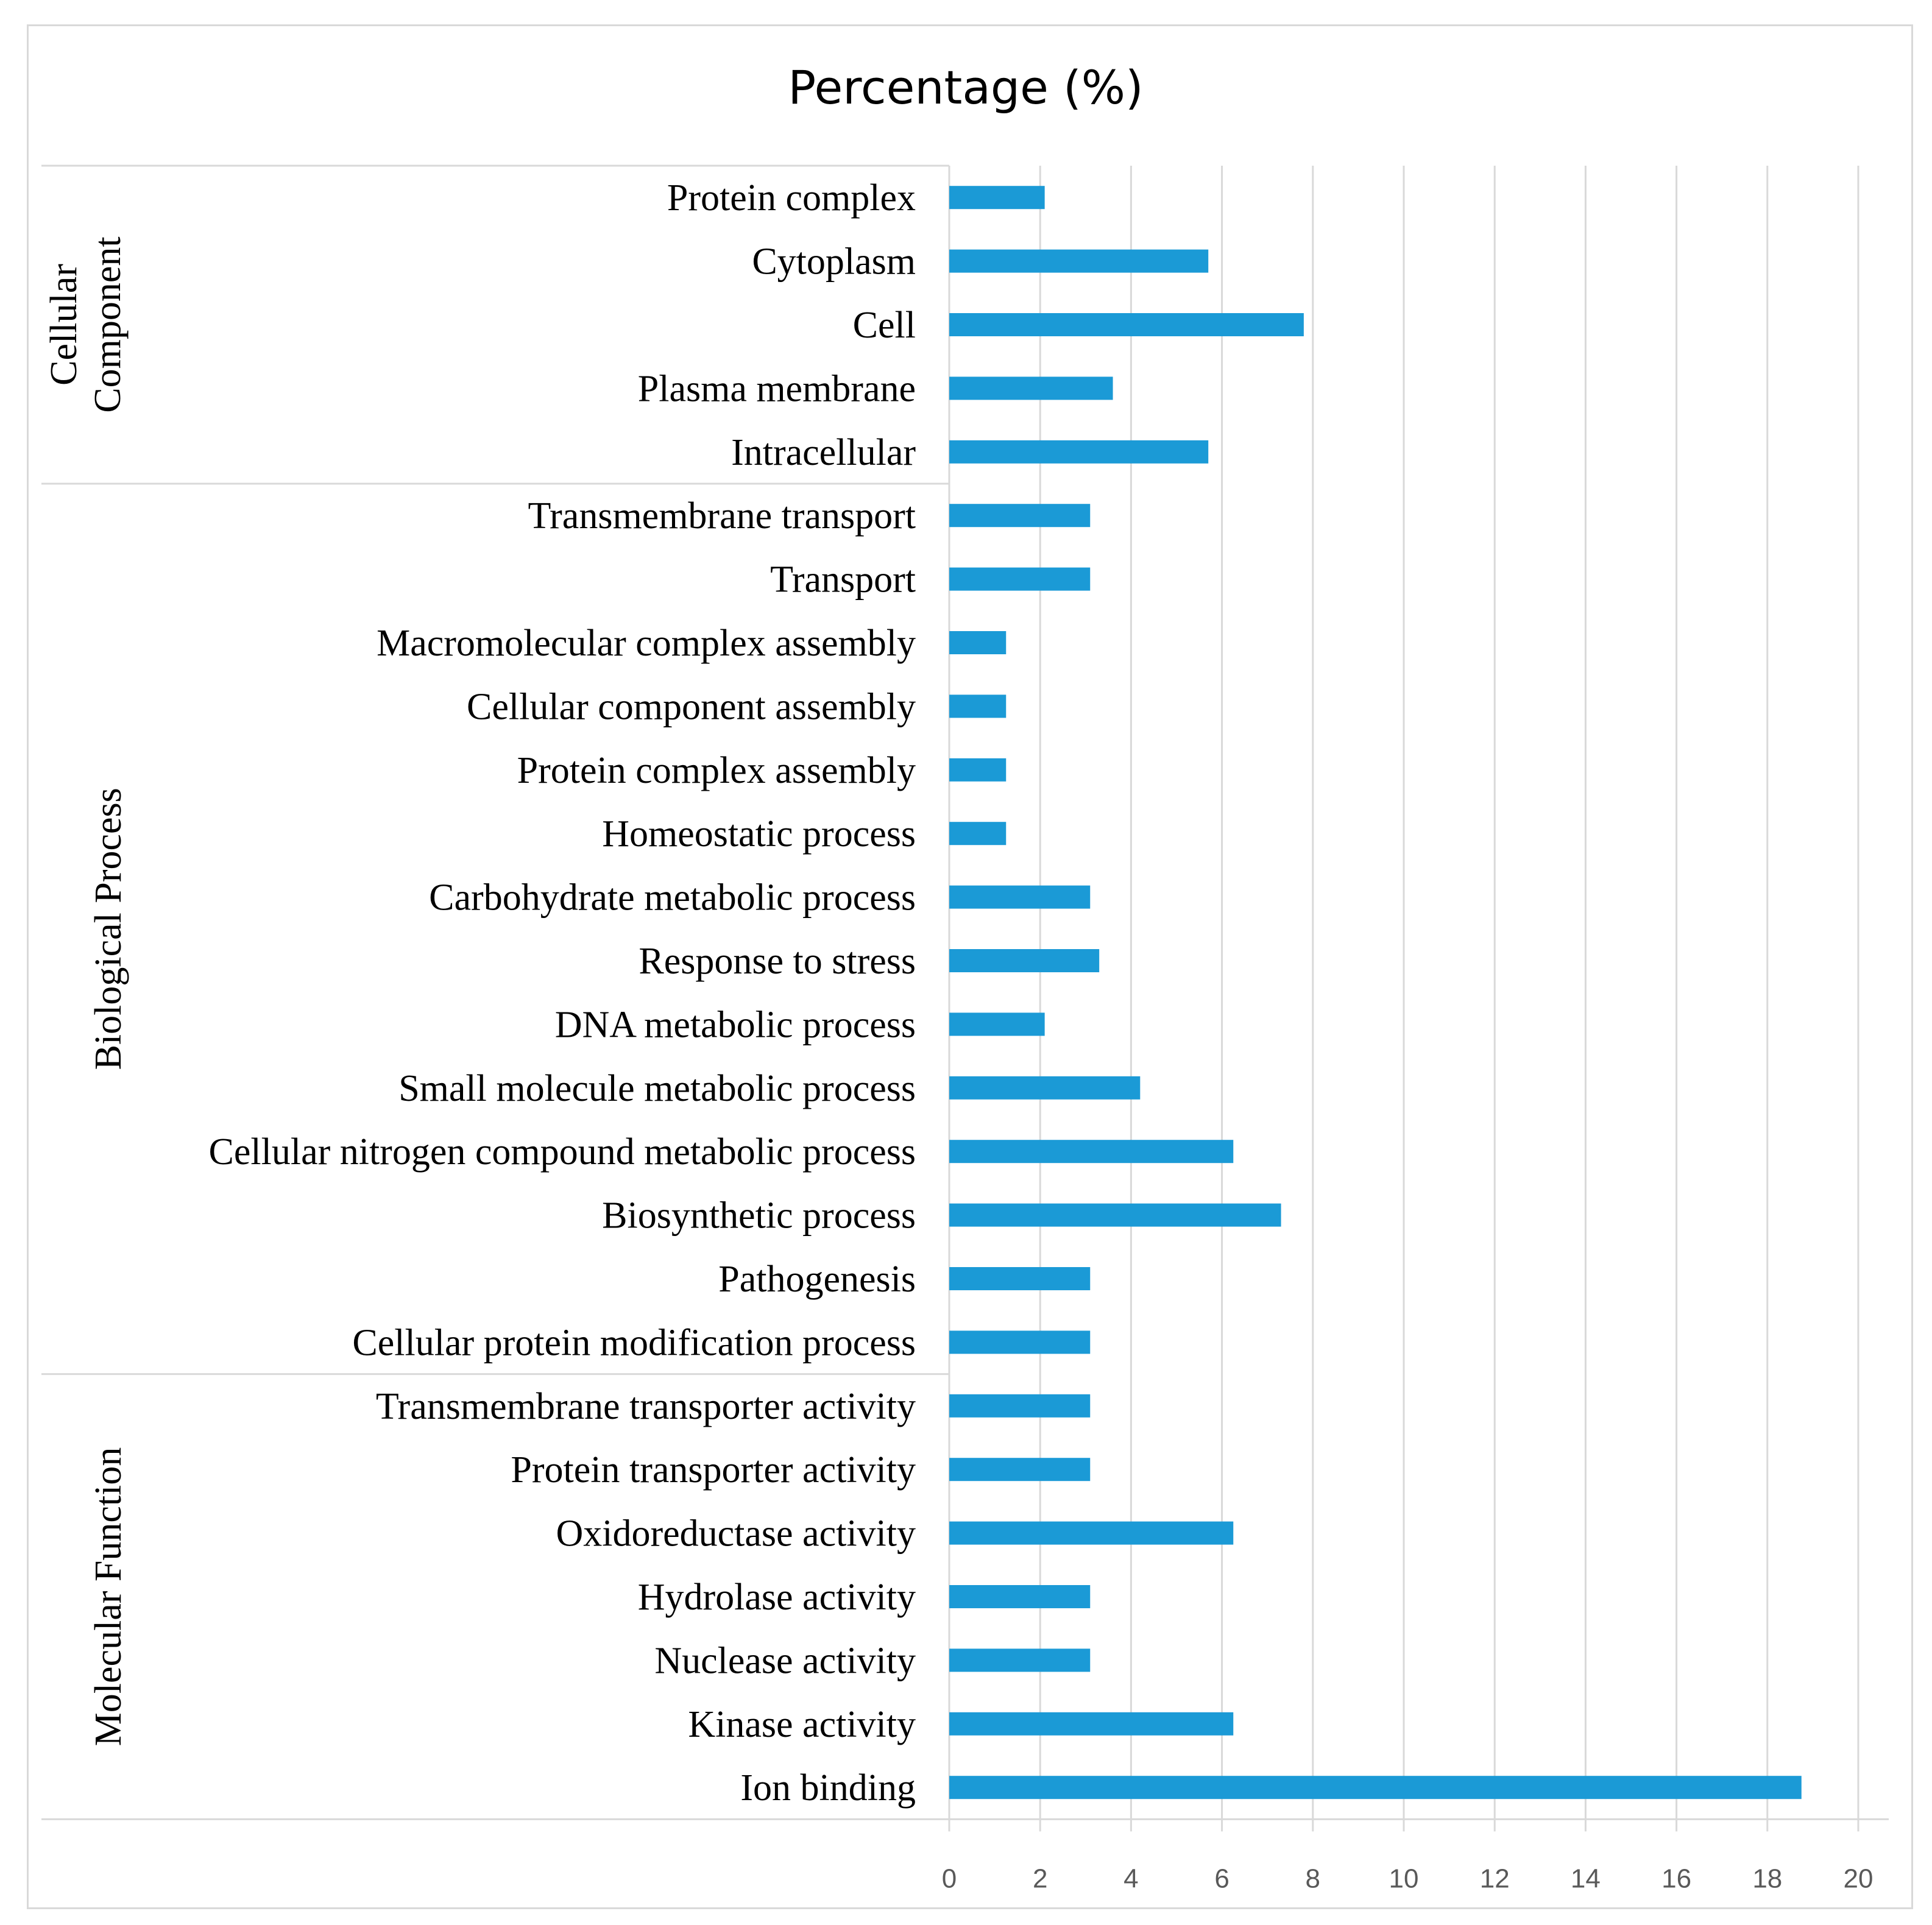 The image size is (1932, 1925). I want to click on category-label: Transport, so click(843, 580).